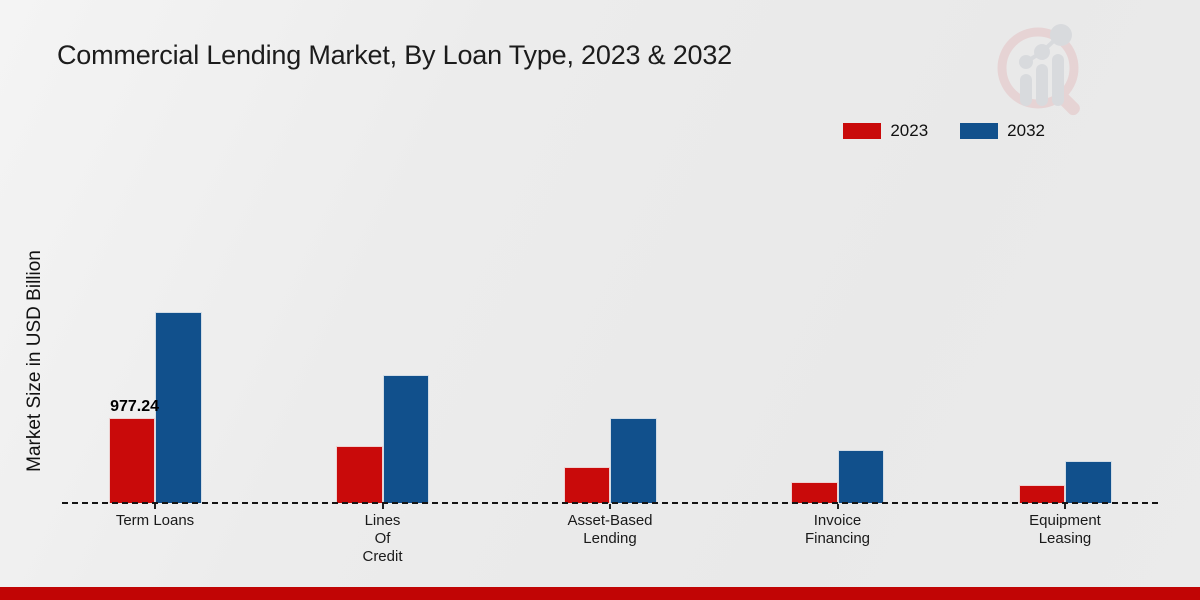 The height and width of the screenshot is (600, 1200). Describe the element at coordinates (600, 593) in the screenshot. I see `footer-accent-bar` at that location.